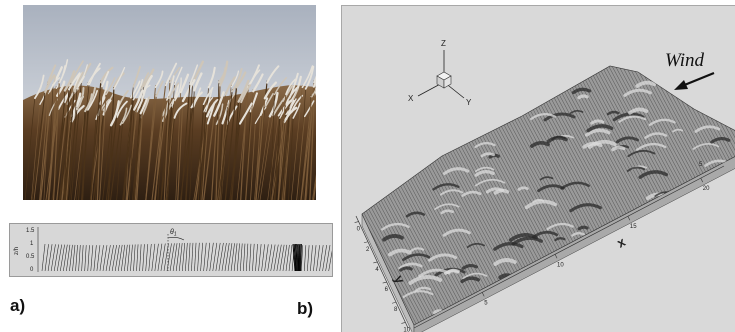  Describe the element at coordinates (396, 310) in the screenshot. I see `y-tick-label: 8` at that location.